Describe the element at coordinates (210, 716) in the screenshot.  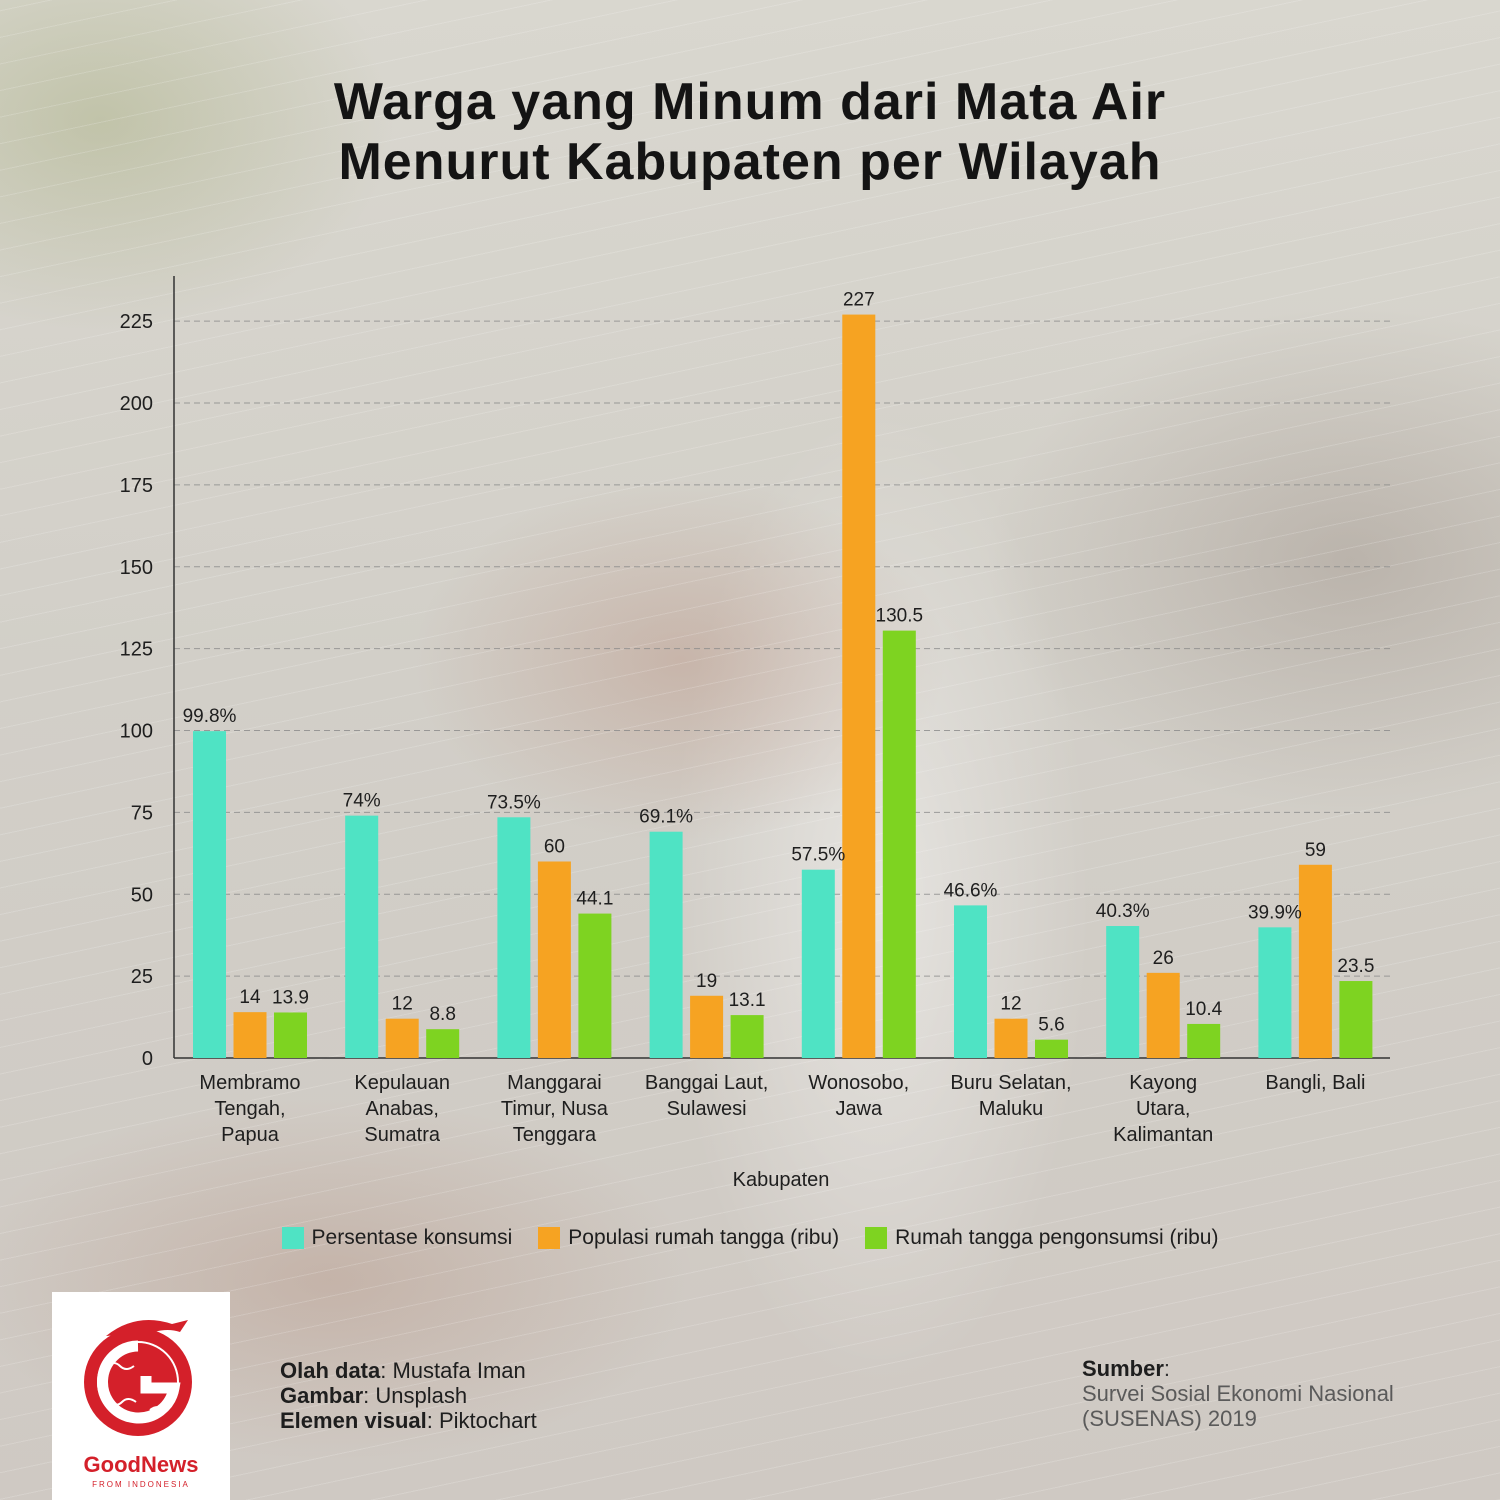
I see `bar-value-label: 99.8%` at that location.